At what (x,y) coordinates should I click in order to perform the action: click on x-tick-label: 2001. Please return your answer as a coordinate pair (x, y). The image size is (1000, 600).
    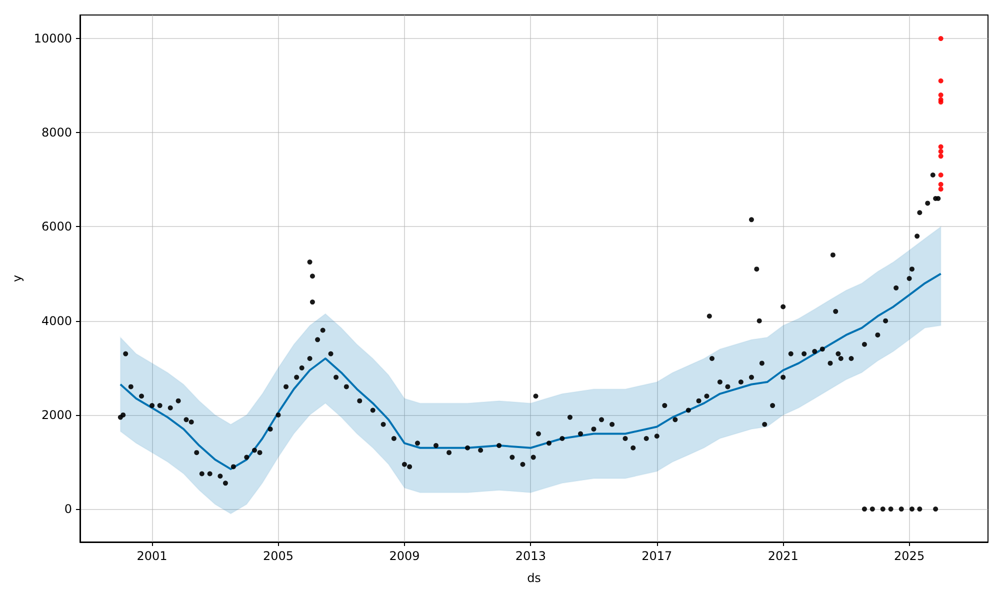
    Looking at the image, I should click on (152, 556).